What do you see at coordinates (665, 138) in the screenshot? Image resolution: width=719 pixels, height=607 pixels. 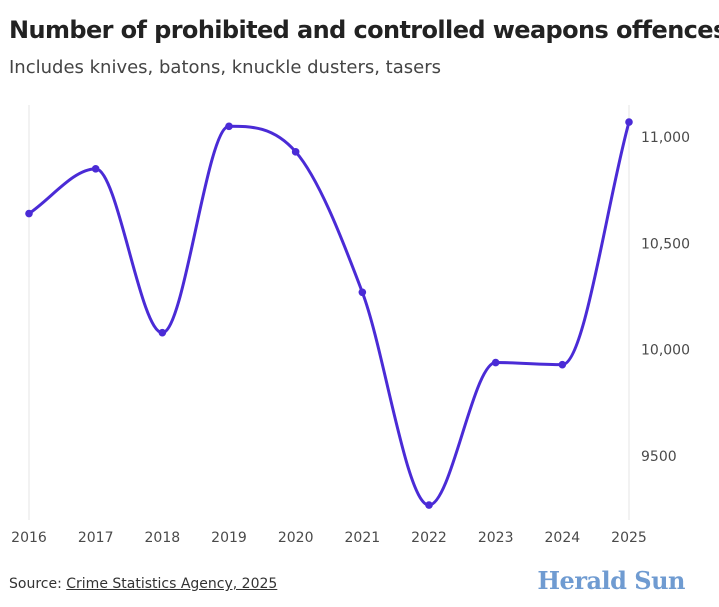 I see `y-tick-label: 11,000` at bounding box center [665, 138].